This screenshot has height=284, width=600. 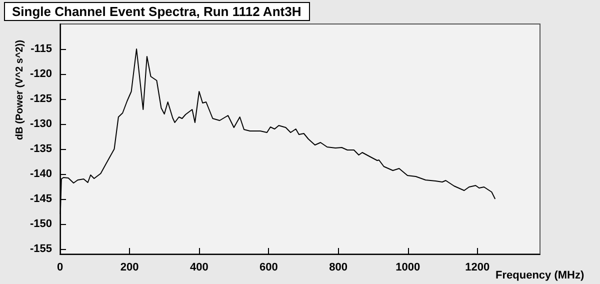 I want to click on x-tick-label: 800, so click(x=338, y=268).